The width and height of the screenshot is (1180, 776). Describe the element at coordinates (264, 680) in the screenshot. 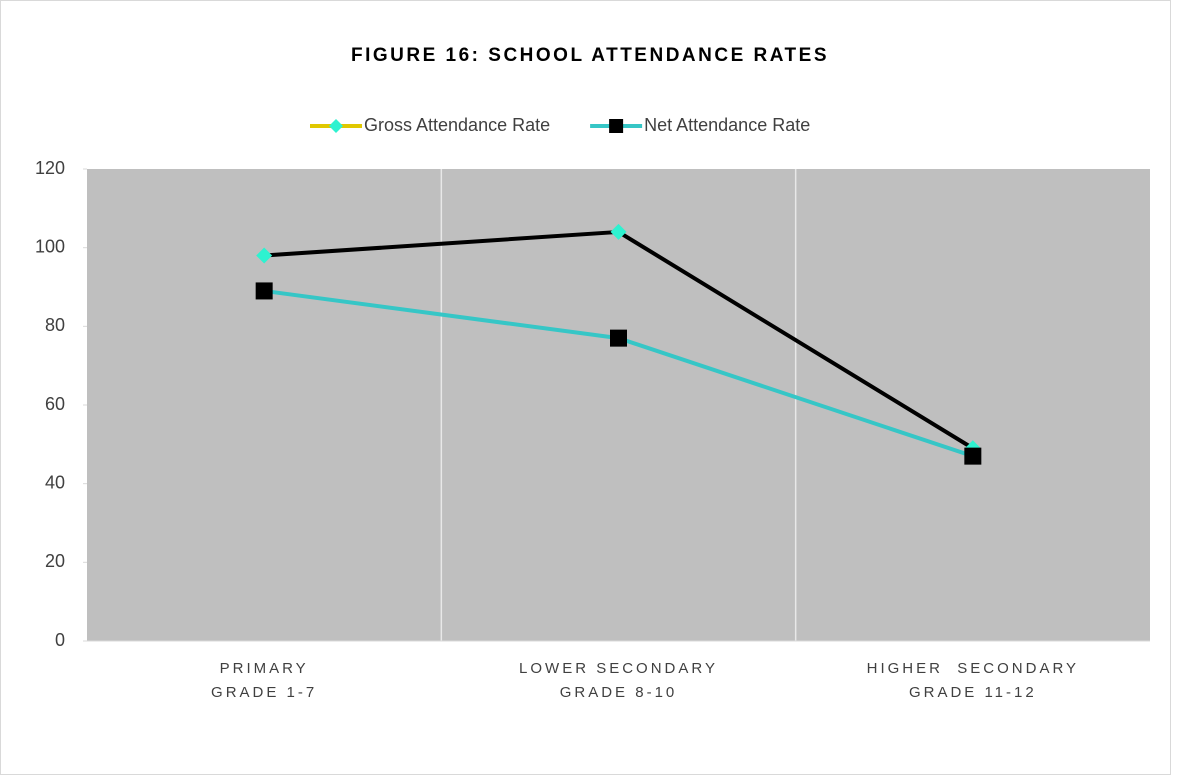

I see `x-tick-label: PRIMARY GRADE 1-7` at that location.